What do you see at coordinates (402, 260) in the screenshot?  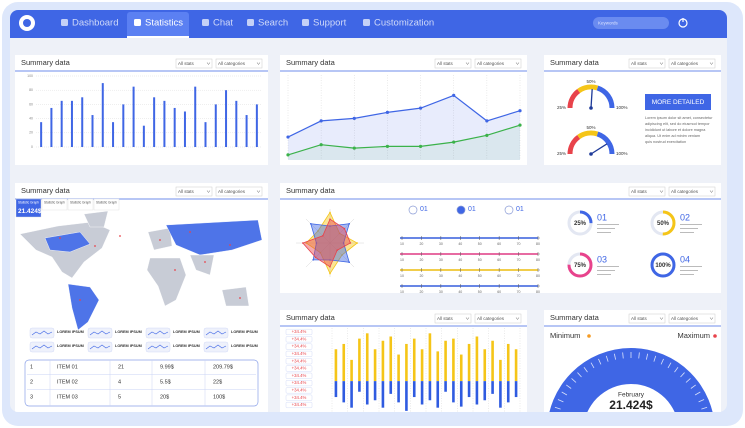 I see `slider-tick-label: 10` at bounding box center [402, 260].